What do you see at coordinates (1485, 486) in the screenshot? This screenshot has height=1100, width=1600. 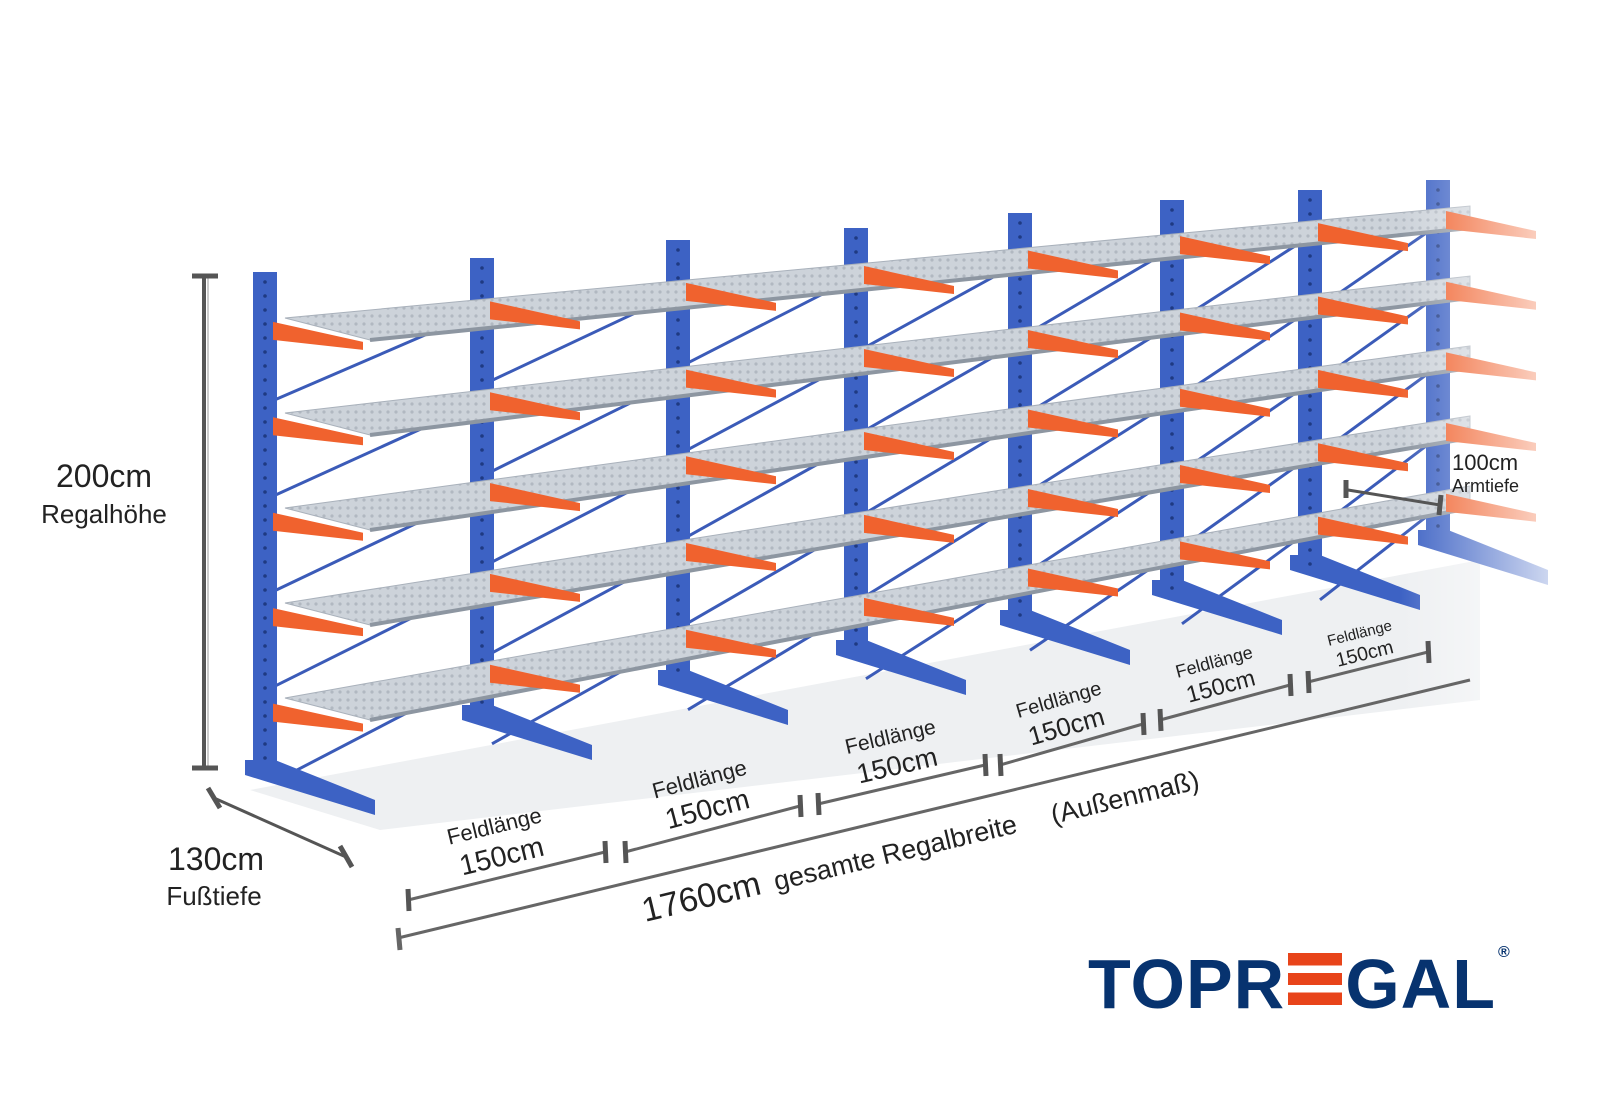 I see `arm-depth-label: Armtiefe` at bounding box center [1485, 486].